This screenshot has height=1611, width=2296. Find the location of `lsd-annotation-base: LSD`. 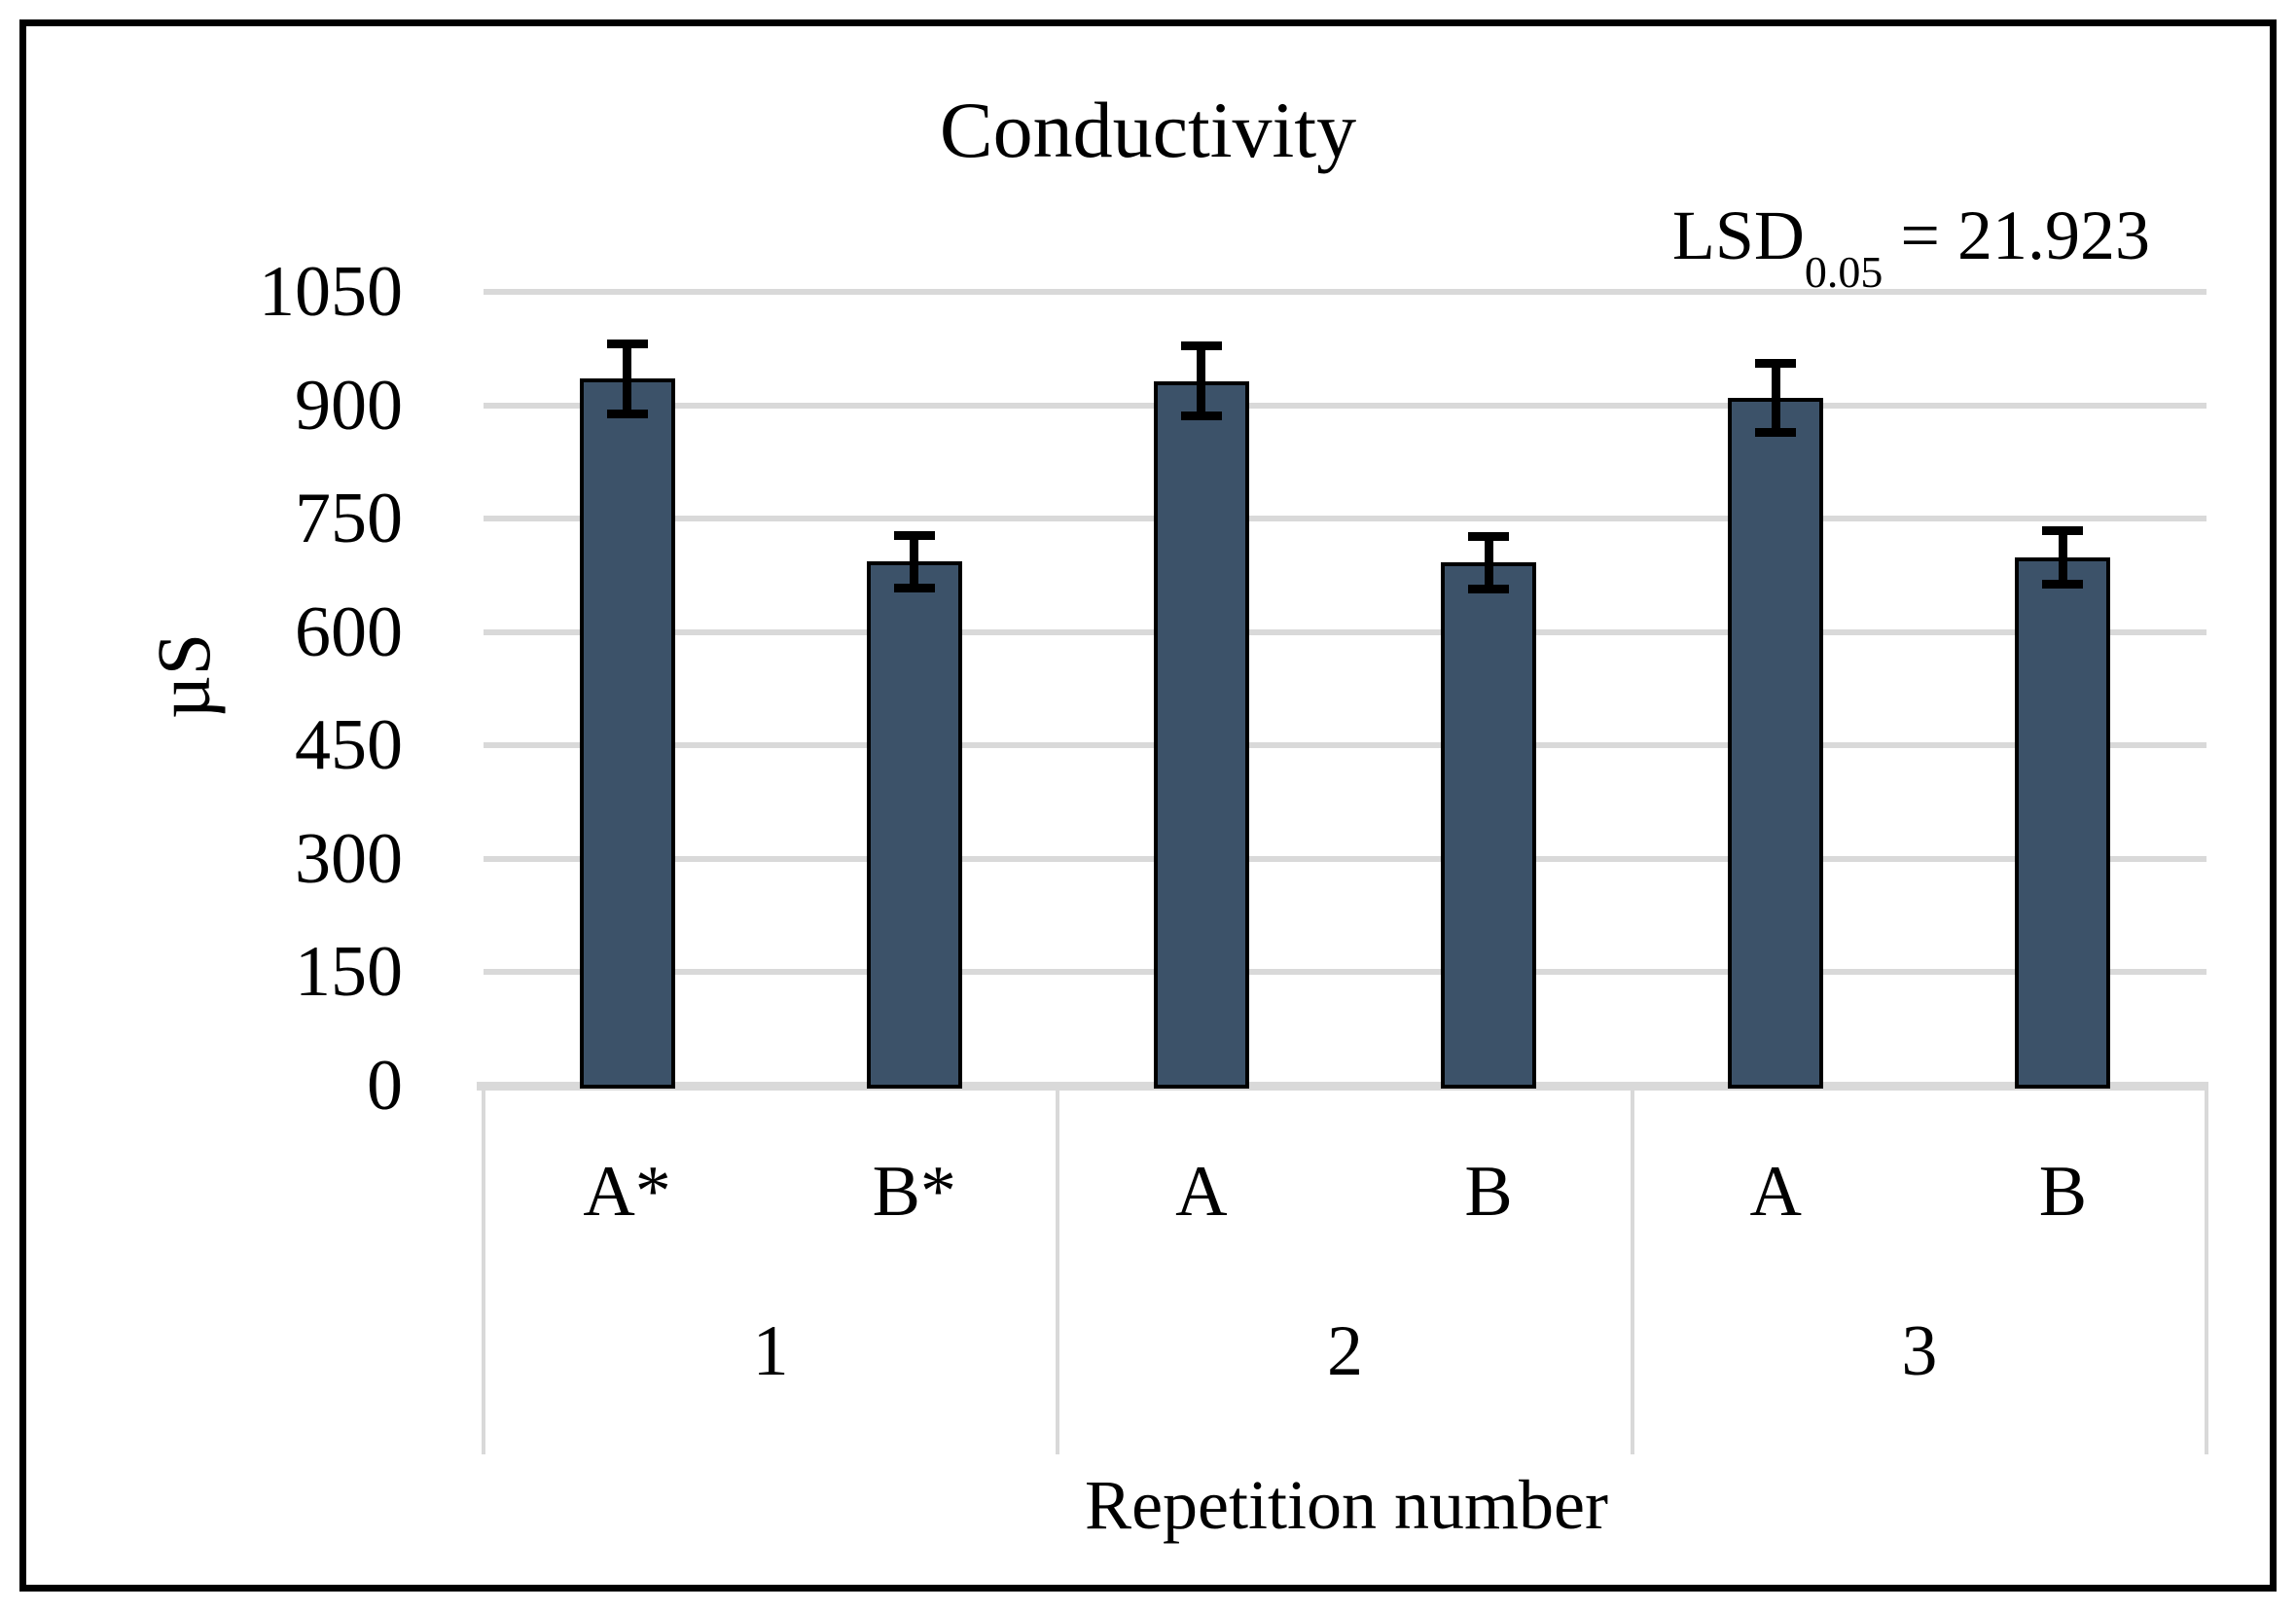

lsd-annotation-base: LSD is located at coordinates (1738, 235).